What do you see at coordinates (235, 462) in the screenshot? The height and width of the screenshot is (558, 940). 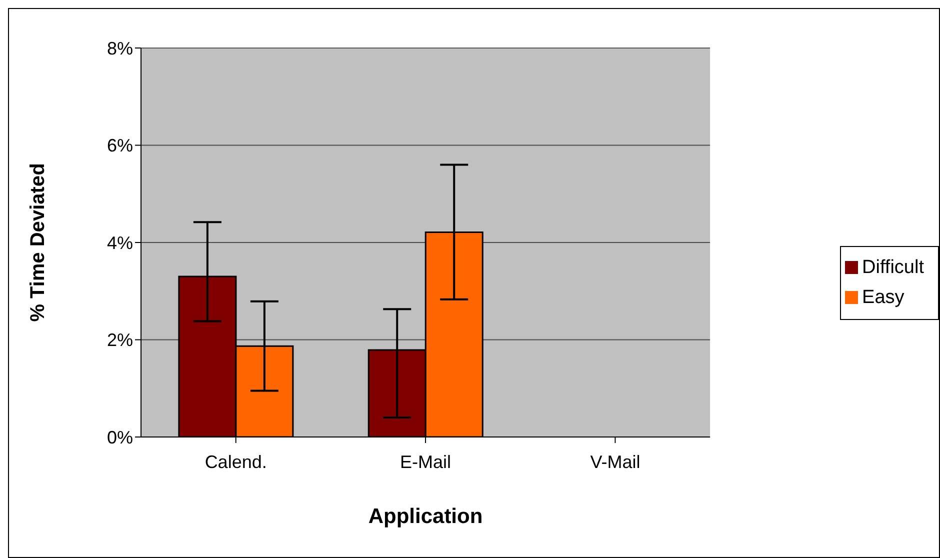 I see `x-tick-label: Calend.` at bounding box center [235, 462].